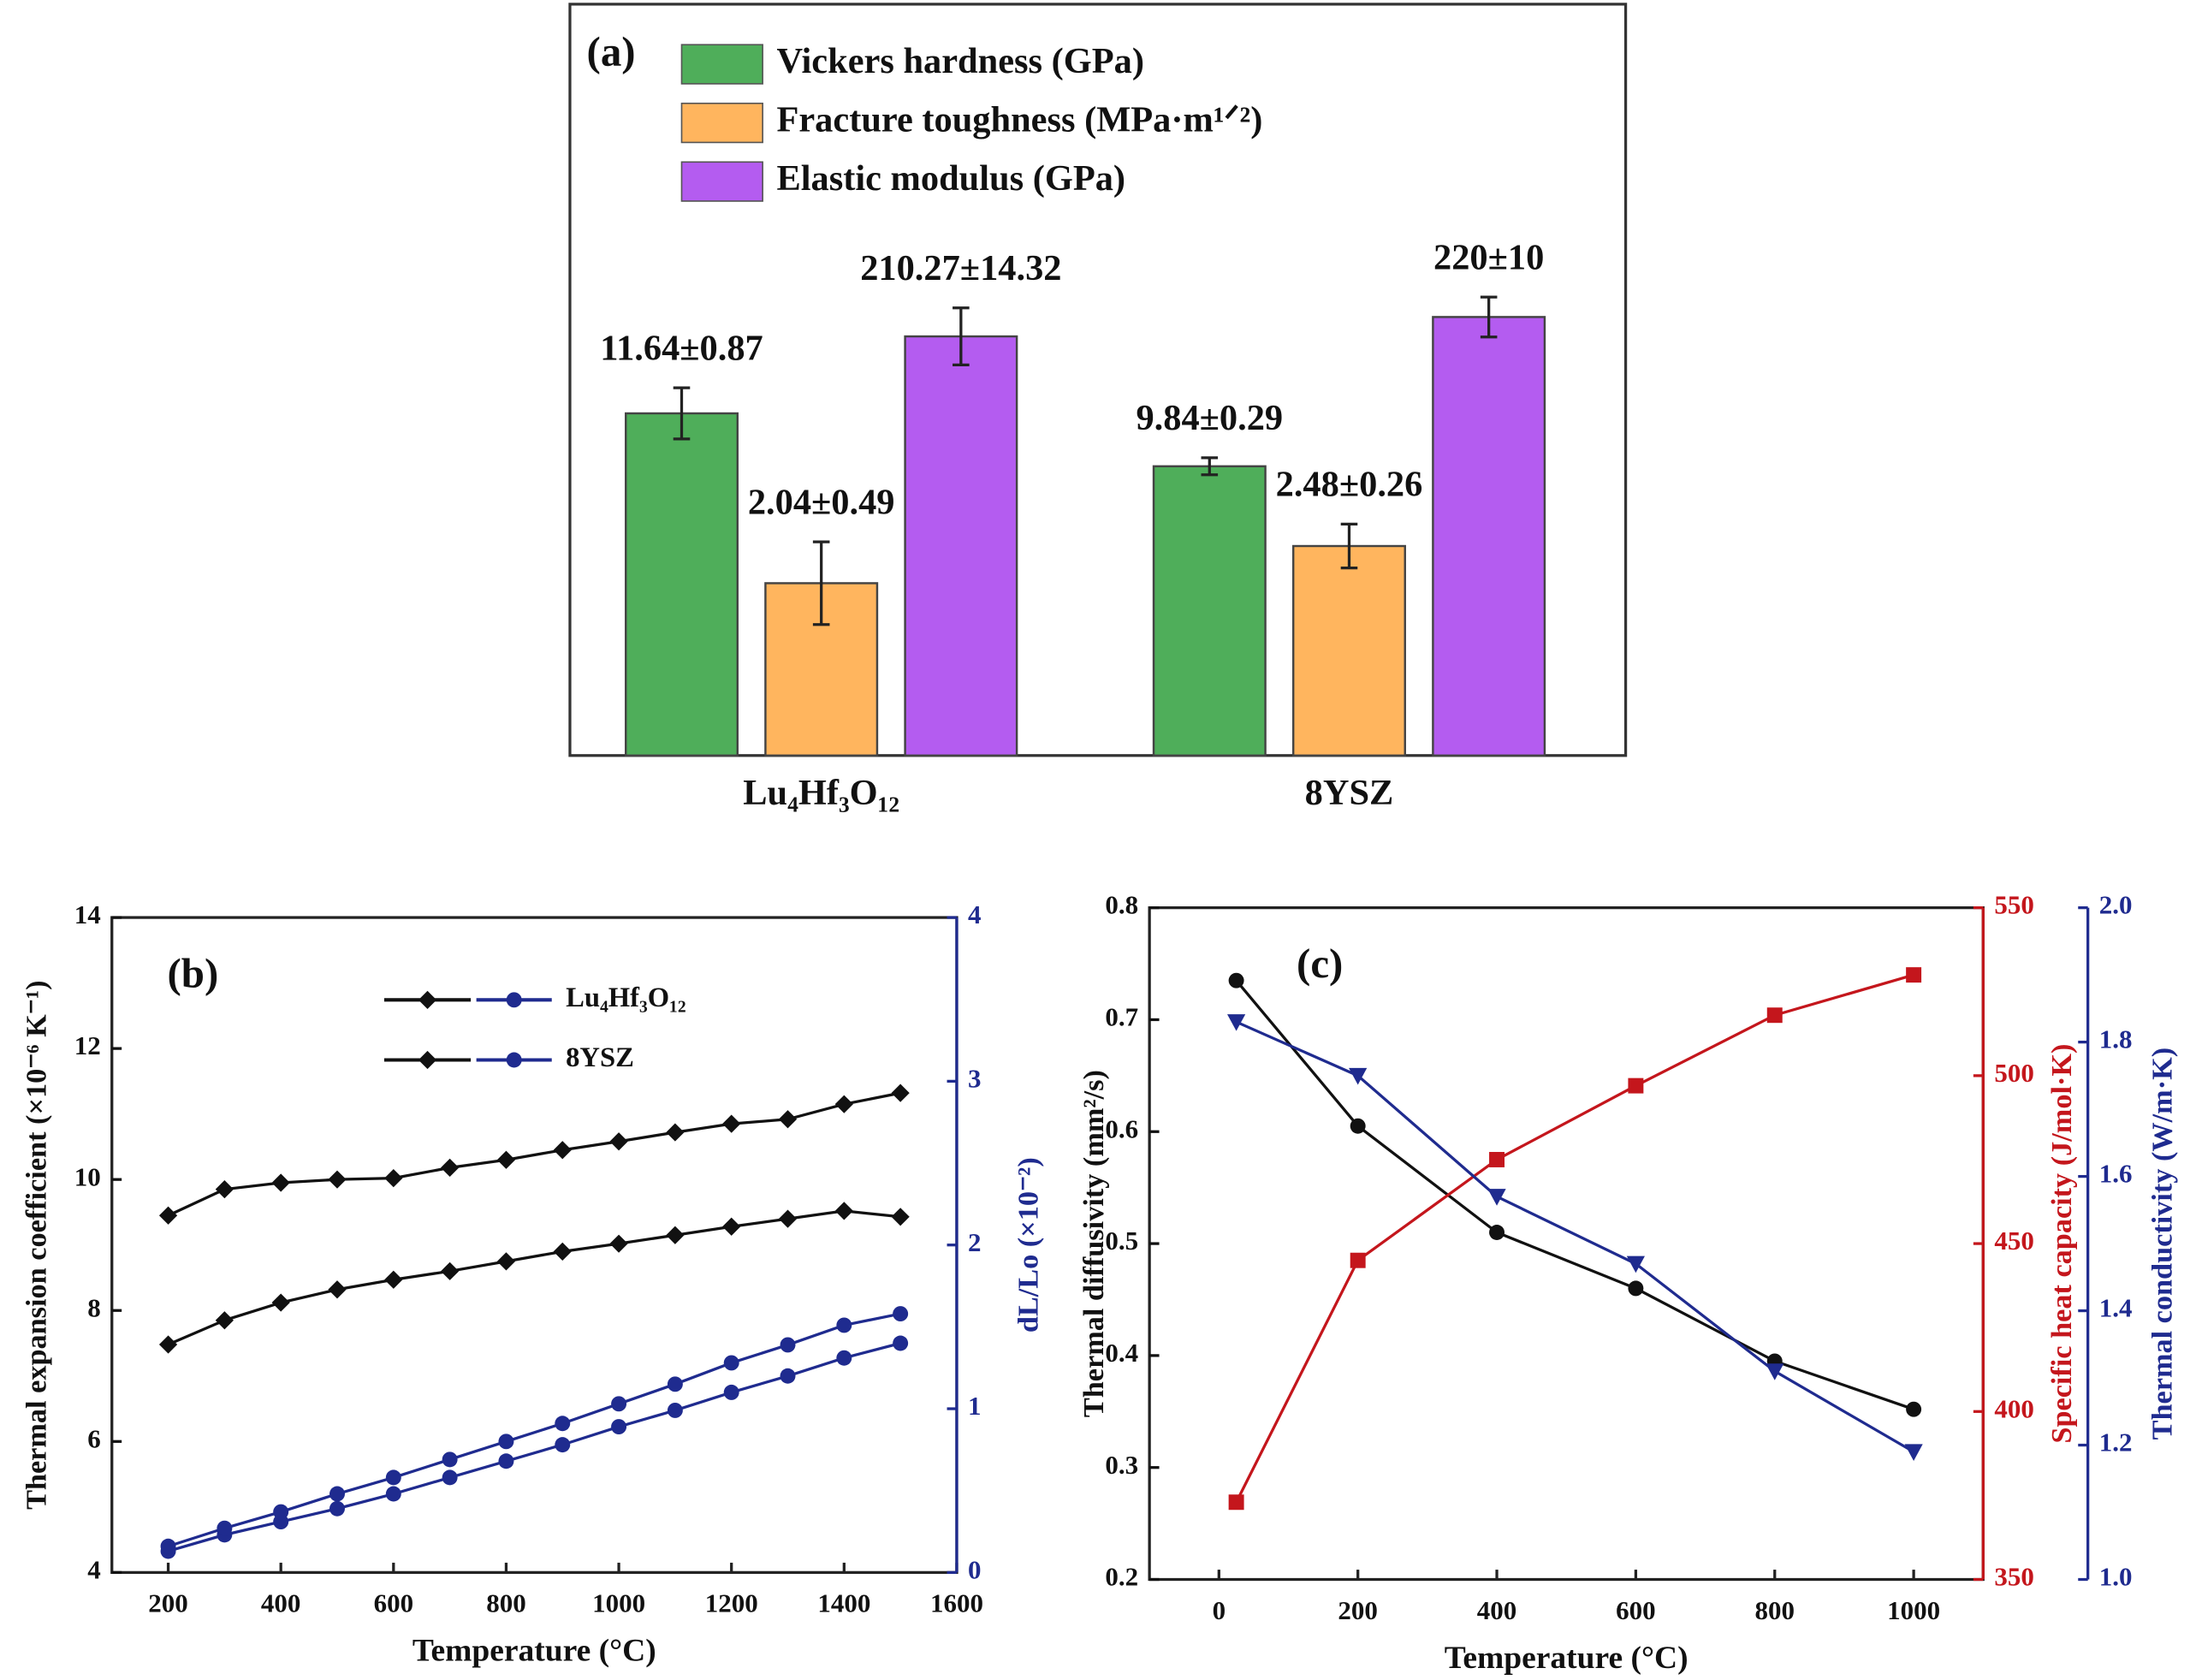 The height and width of the screenshot is (1680, 2190). Describe the element at coordinates (1121, 1465) in the screenshot. I see `y-tick-label: 0.3` at that location.